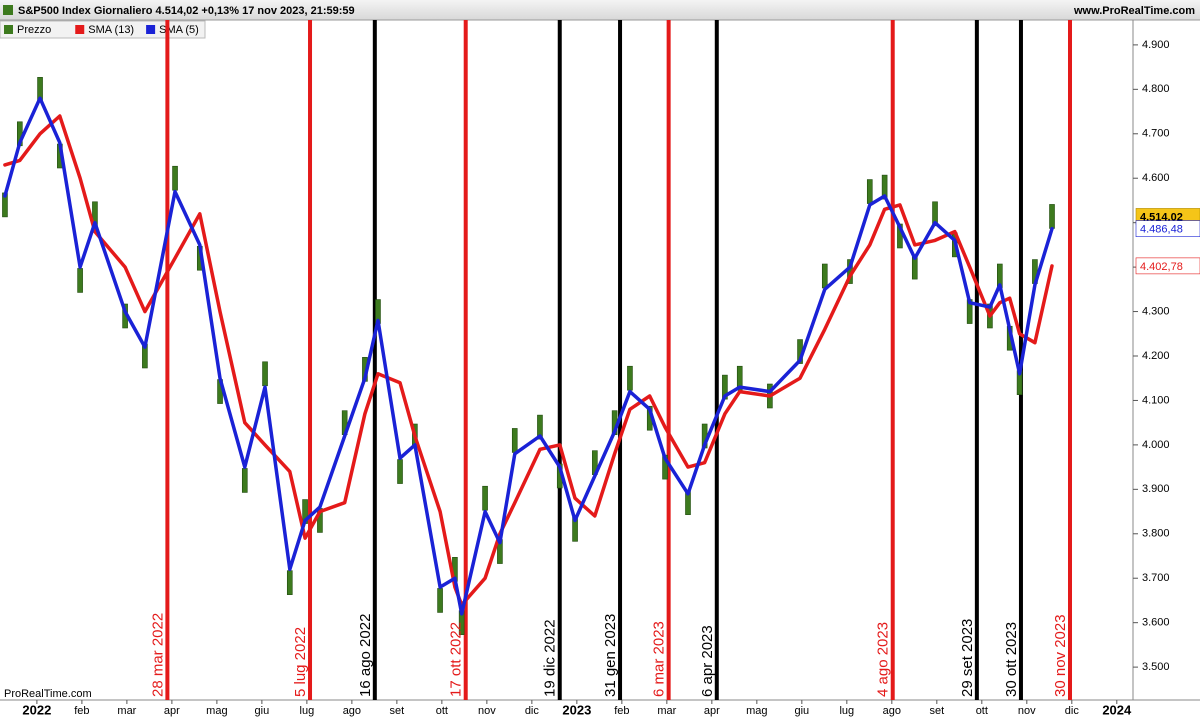  Describe the element at coordinates (300, 662) in the screenshot. I see `event-label: 5 lug 2022` at that location.